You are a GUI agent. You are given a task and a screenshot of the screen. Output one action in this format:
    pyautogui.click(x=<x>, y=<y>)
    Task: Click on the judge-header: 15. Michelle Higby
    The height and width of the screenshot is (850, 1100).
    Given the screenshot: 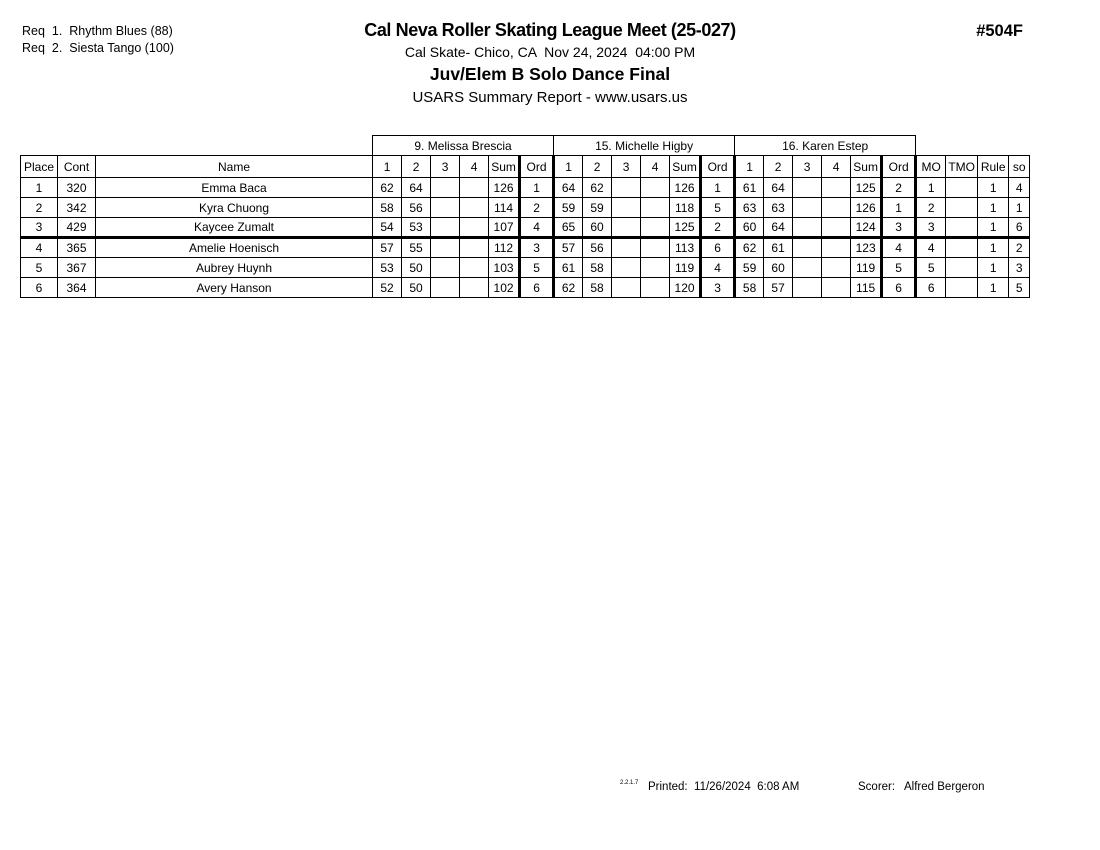 What is the action you would take?
    pyautogui.click(x=644, y=145)
    